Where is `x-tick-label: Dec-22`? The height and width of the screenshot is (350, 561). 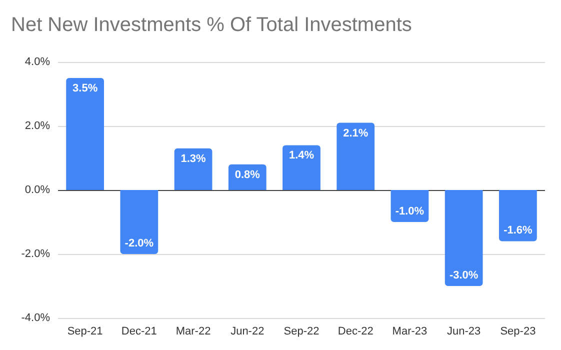 x-tick-label: Dec-22 is located at coordinates (356, 332).